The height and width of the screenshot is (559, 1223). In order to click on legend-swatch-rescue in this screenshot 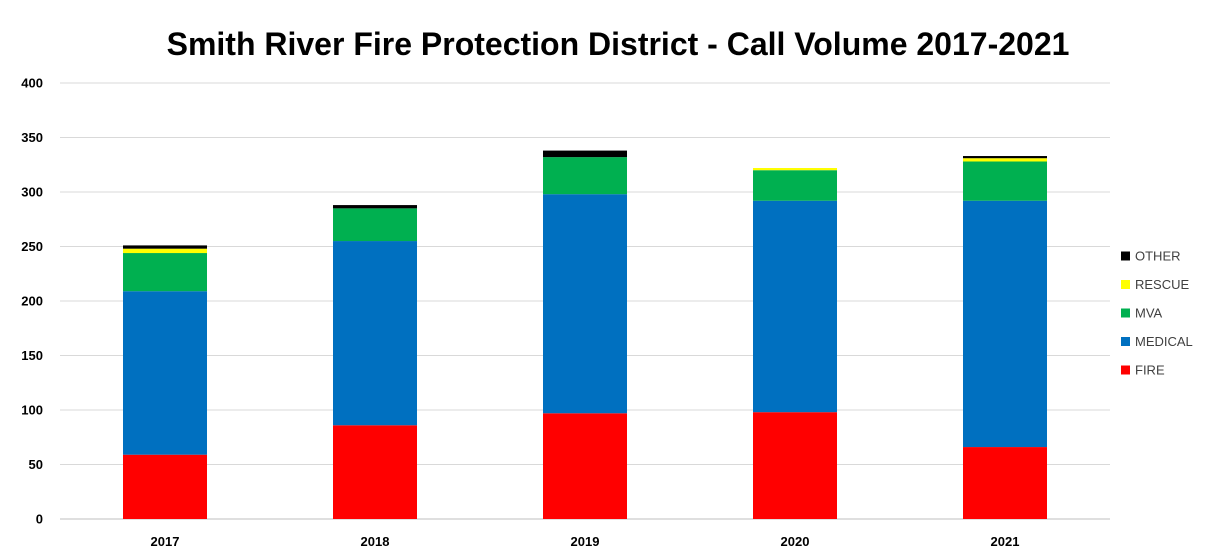, I will do `click(1125, 284)`.